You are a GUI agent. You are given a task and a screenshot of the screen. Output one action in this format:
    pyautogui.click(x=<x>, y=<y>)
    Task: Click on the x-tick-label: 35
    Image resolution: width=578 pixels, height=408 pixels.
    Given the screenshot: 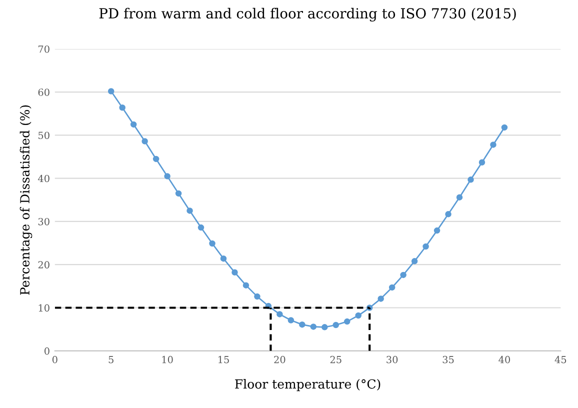 What is the action you would take?
    pyautogui.click(x=448, y=360)
    